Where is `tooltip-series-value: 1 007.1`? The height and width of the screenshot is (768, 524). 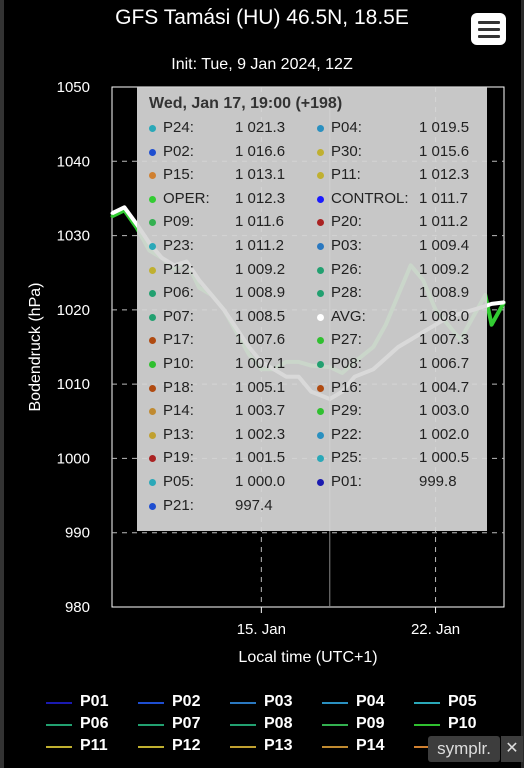 tooltip-series-value: 1 007.1 is located at coordinates (260, 363).